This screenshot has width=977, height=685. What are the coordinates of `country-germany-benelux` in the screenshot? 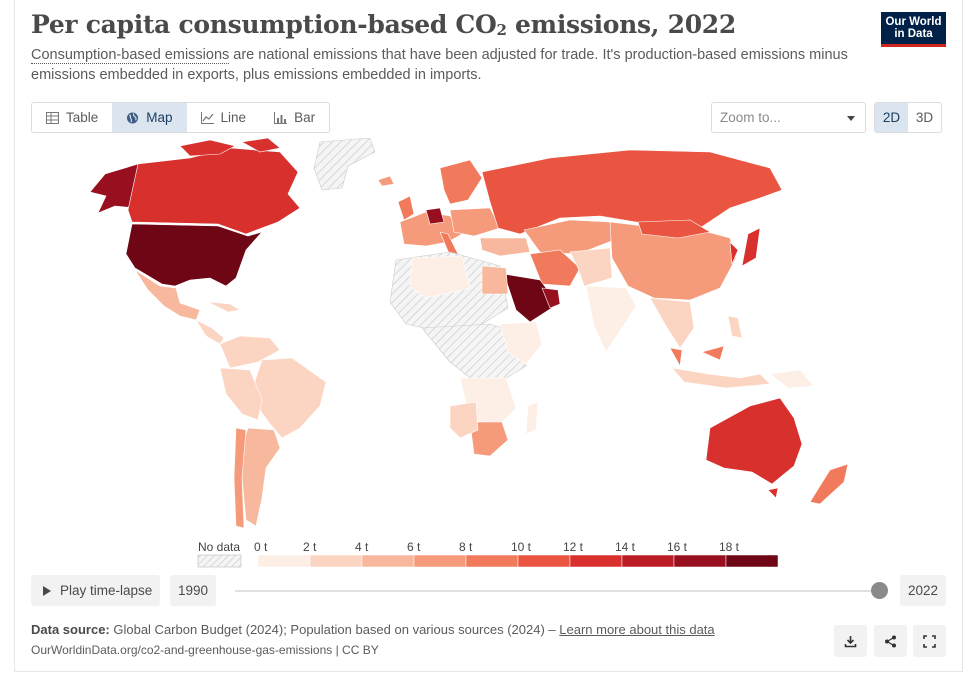 It's located at (435, 216).